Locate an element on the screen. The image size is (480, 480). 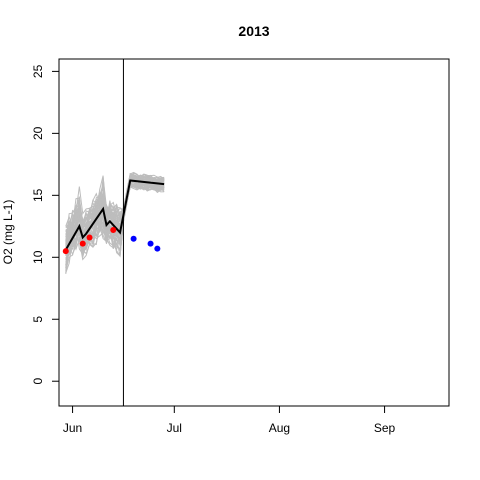
x-tick-label: Aug is located at coordinates (279, 428).